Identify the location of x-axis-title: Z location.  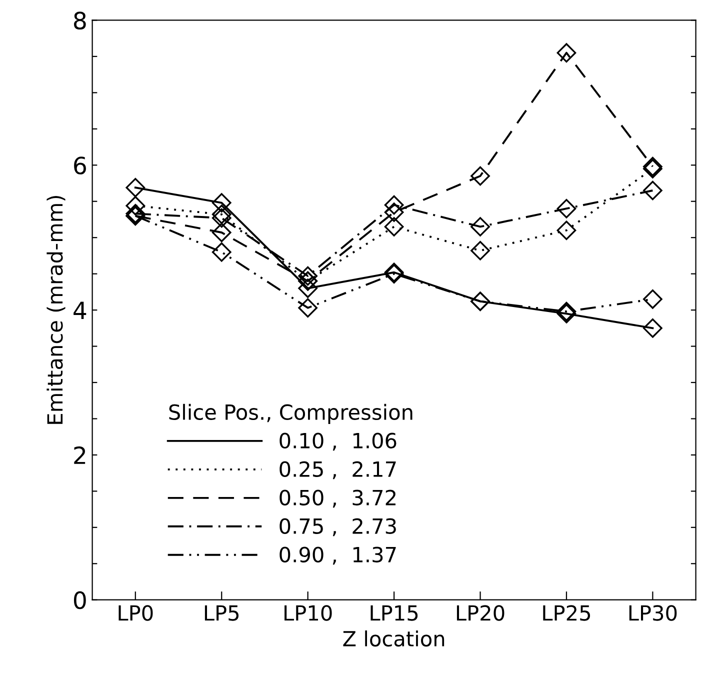
(393, 638).